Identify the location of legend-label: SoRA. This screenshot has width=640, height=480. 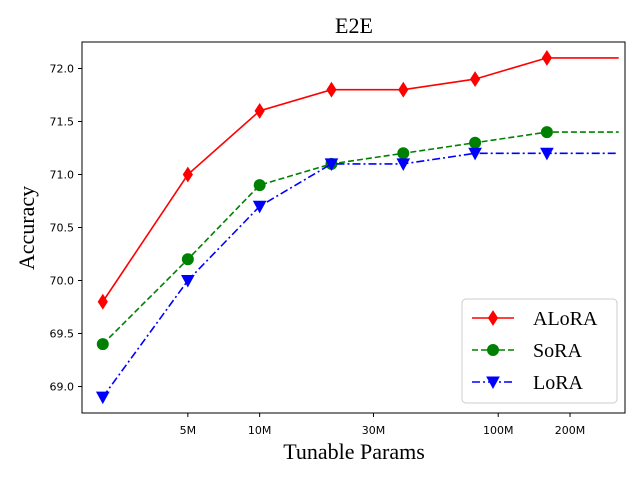
(557, 351).